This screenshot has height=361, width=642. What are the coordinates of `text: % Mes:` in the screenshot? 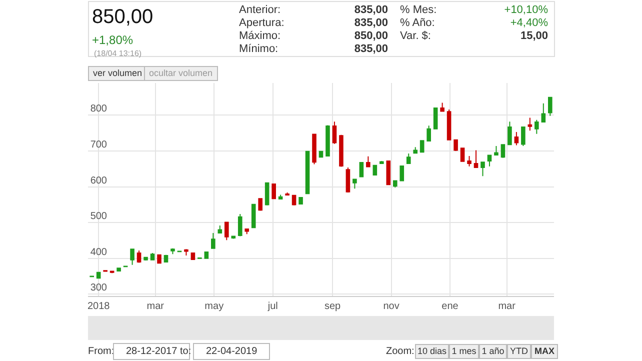 It's located at (418, 10).